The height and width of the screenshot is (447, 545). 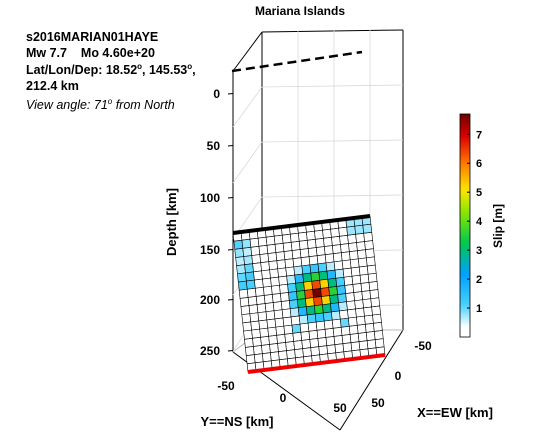 I want to click on colorbar-tick-label: 7, so click(x=479, y=135).